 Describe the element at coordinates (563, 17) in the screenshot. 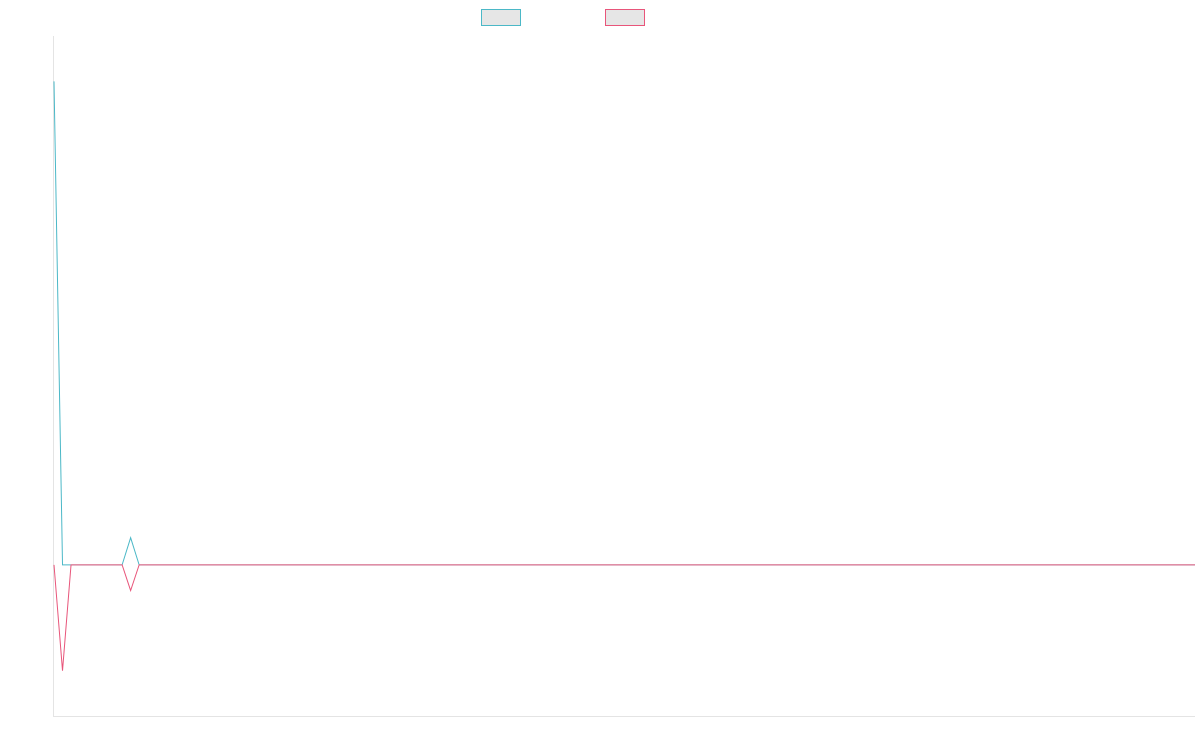

I see `legend` at that location.